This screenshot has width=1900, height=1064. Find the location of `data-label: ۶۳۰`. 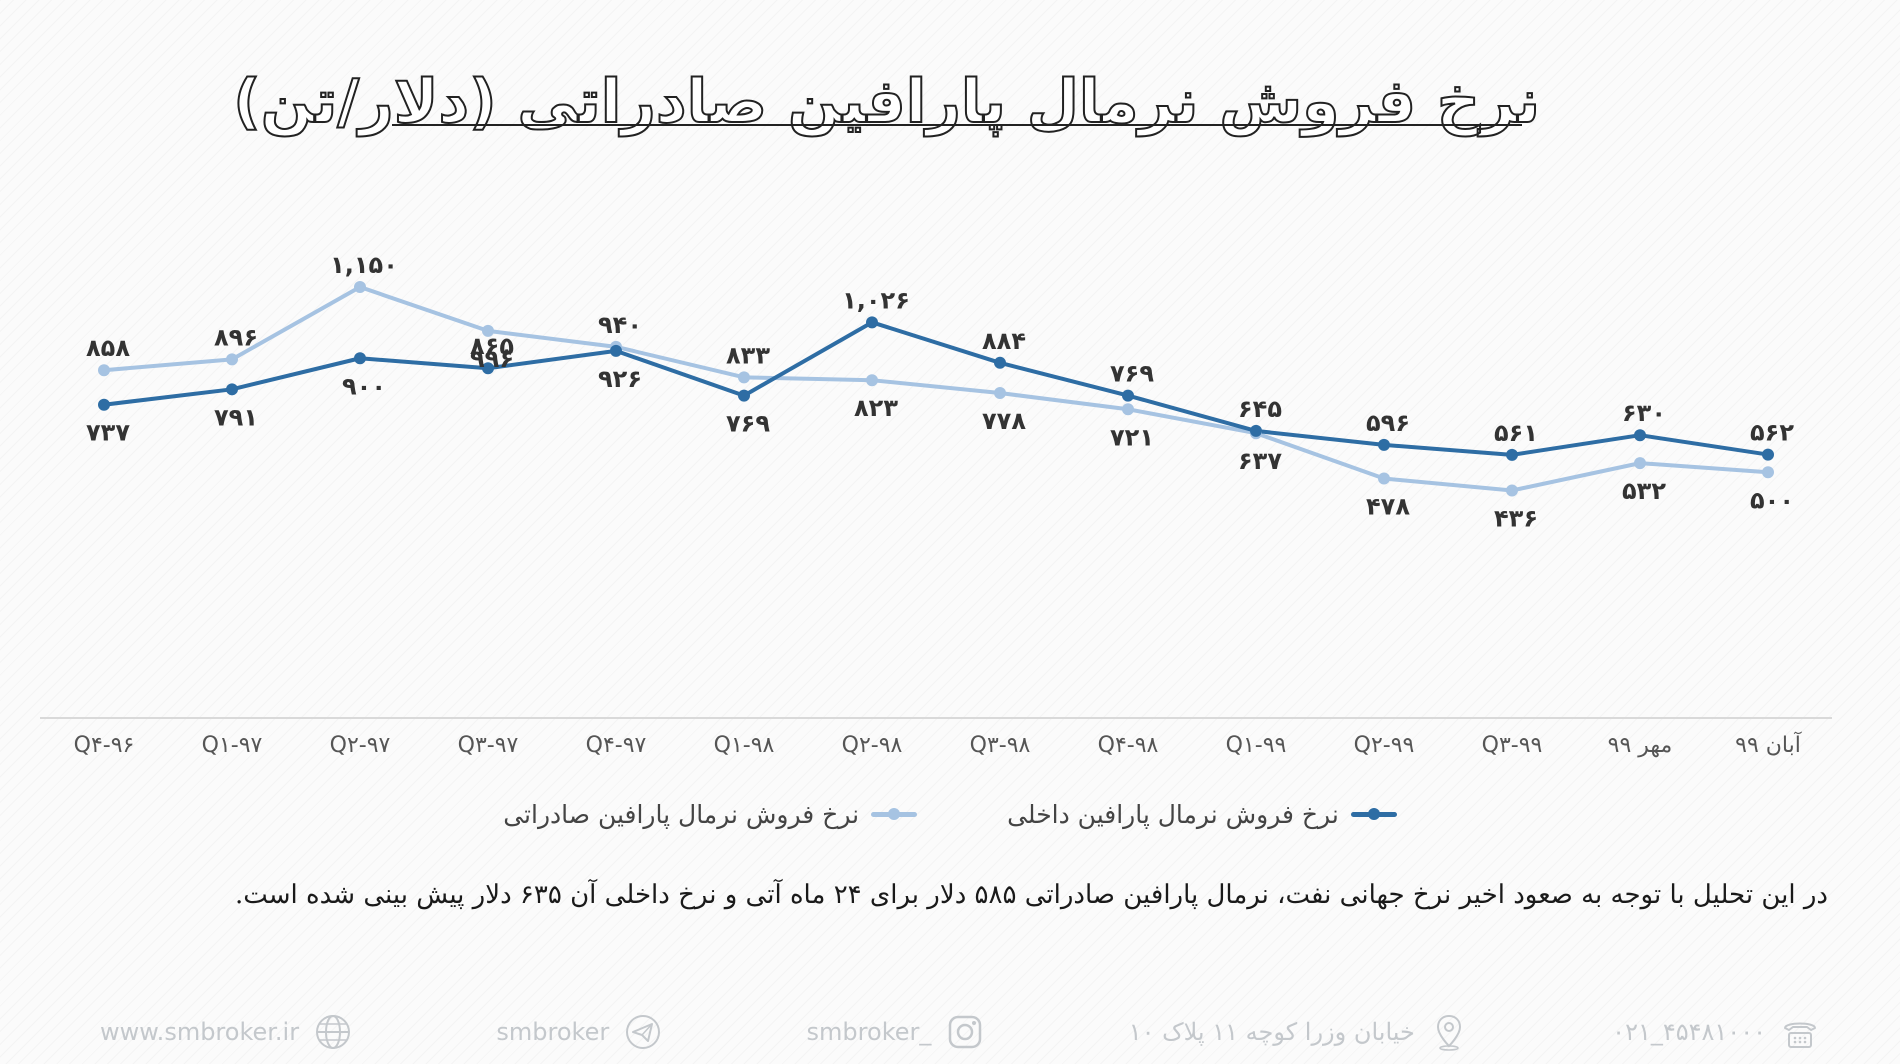

data-label: ۶۳۰ is located at coordinates (1644, 413).